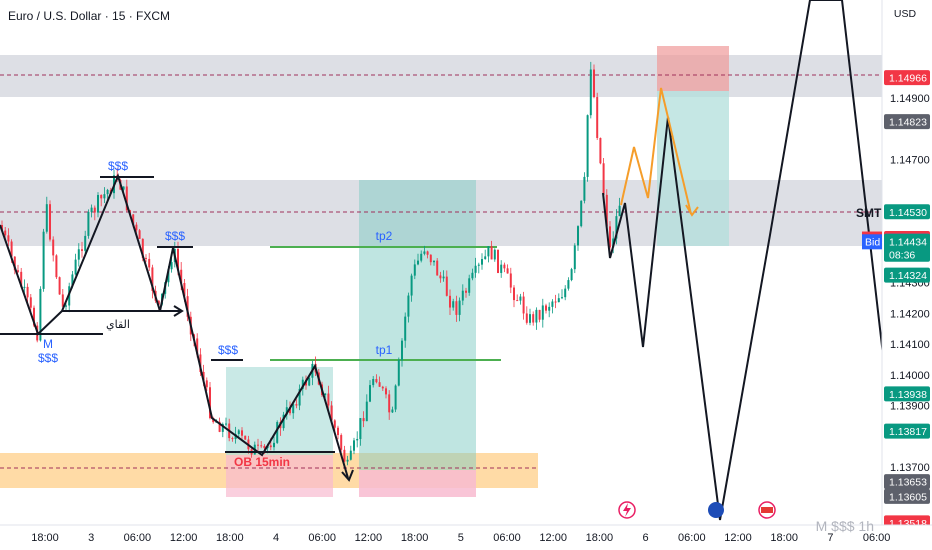 The width and height of the screenshot is (932, 550). I want to click on x-tick-label: 6, so click(646, 538).